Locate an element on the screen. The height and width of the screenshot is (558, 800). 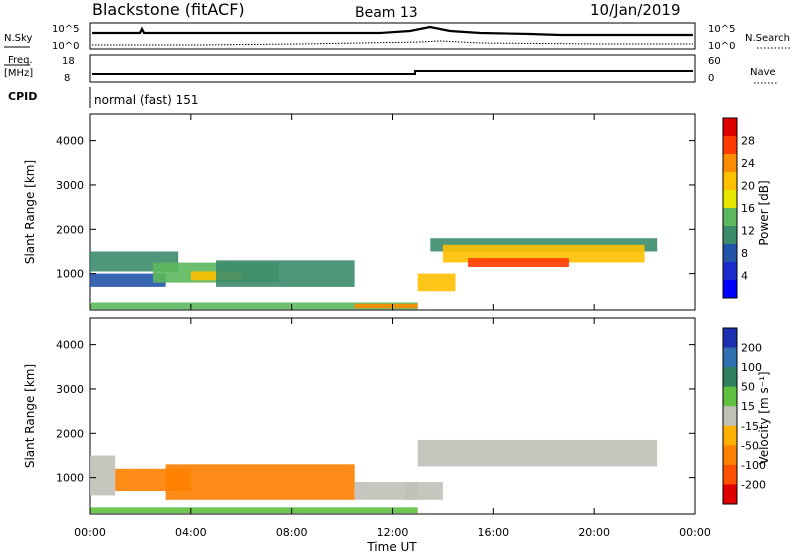
noise-left-tick-top: 10^5 is located at coordinates (65, 29).